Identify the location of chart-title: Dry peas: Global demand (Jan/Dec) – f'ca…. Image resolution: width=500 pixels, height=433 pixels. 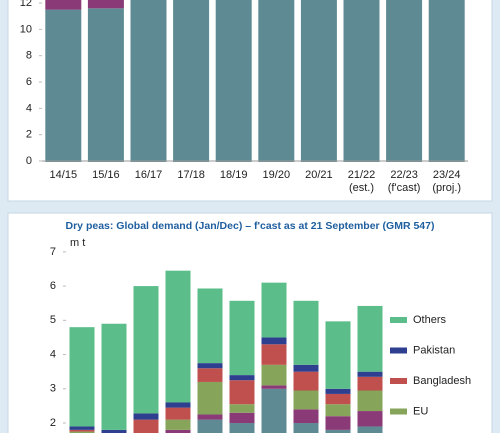
(250, 226).